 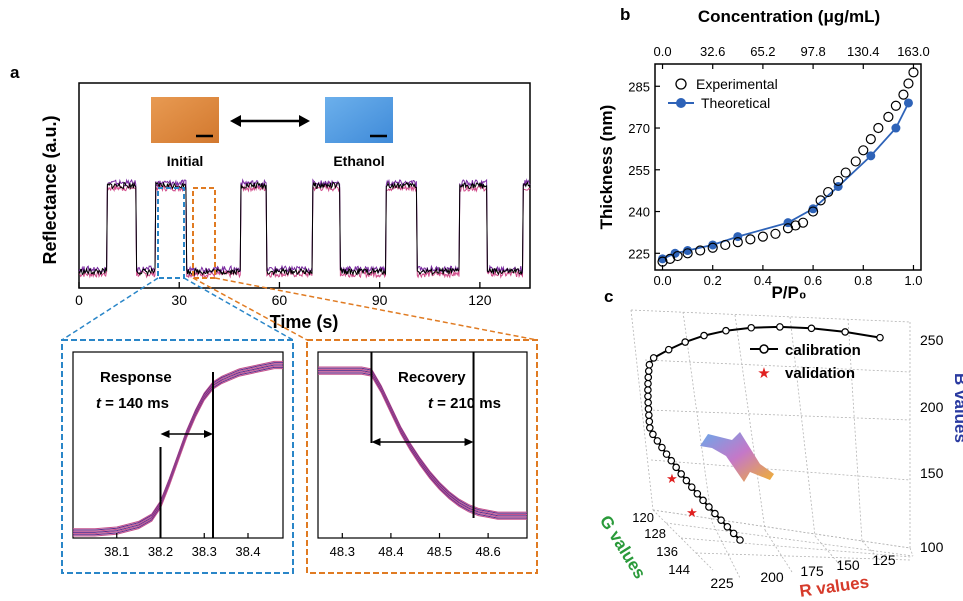 What do you see at coordinates (737, 457) in the screenshot?
I see `direction-arrow` at bounding box center [737, 457].